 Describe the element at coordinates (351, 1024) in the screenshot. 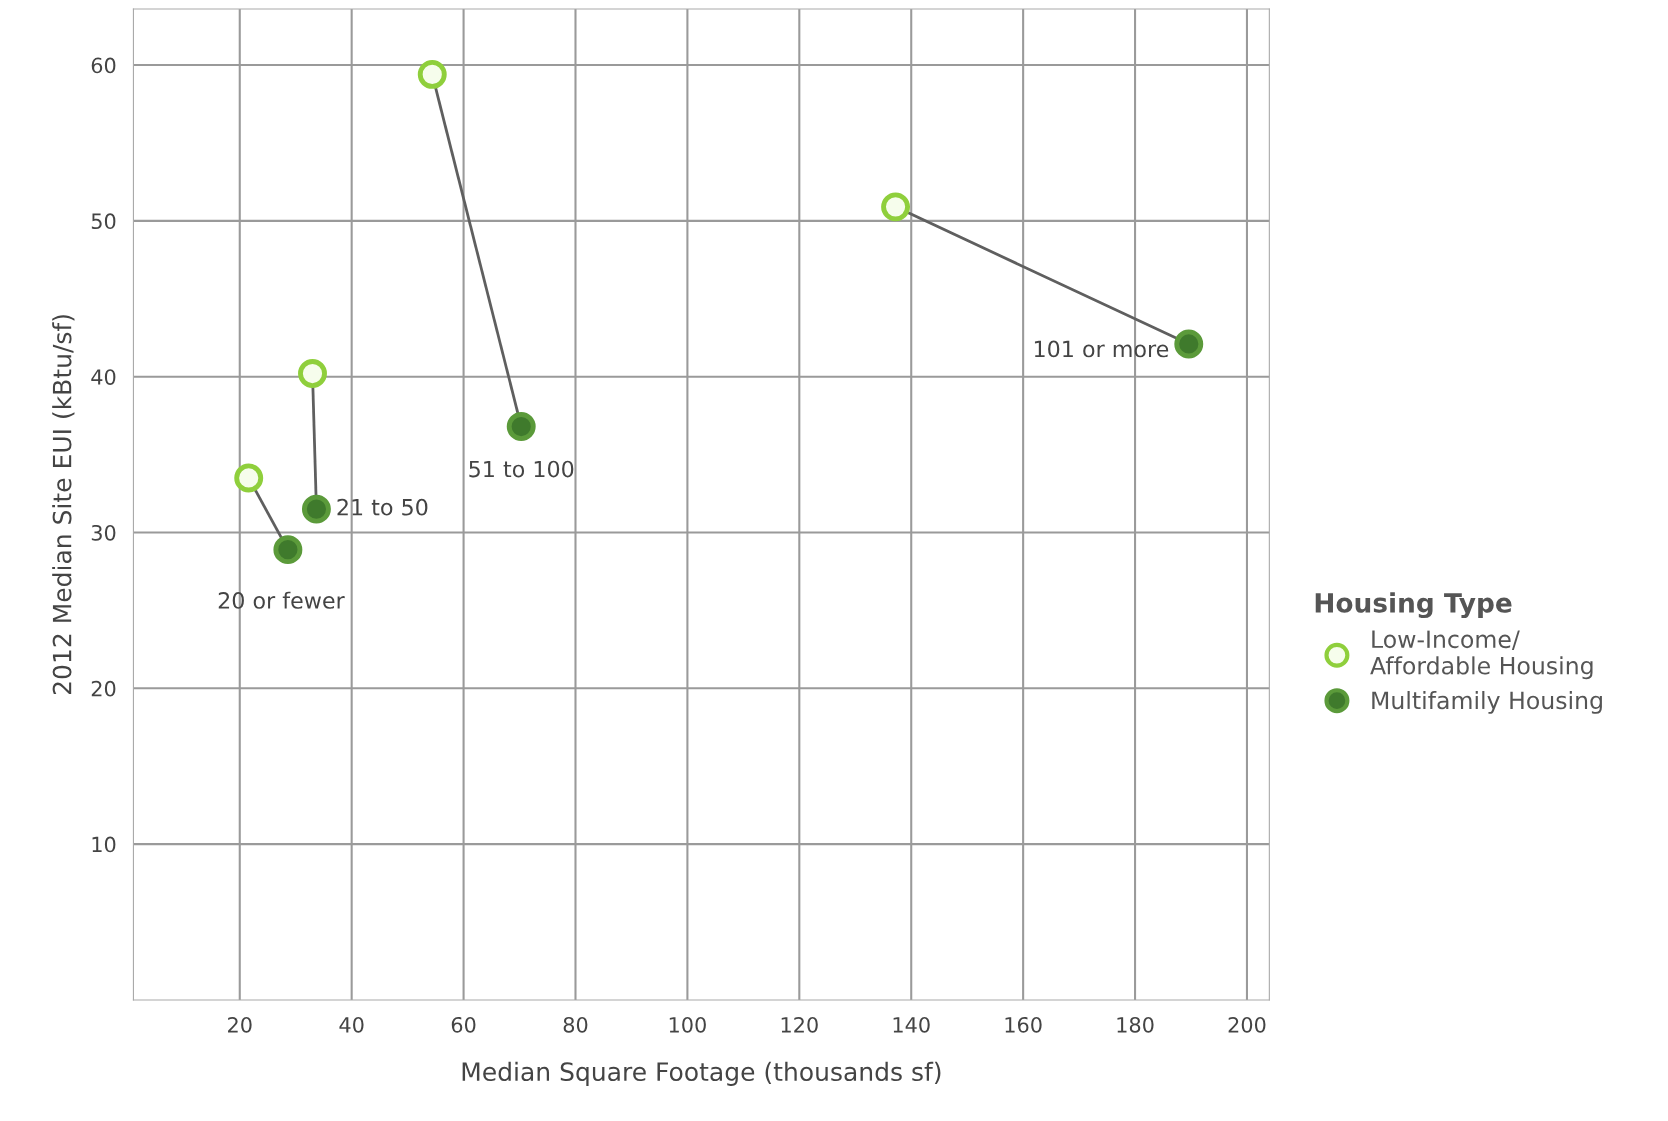

I see `x-tick-label: 40` at that location.